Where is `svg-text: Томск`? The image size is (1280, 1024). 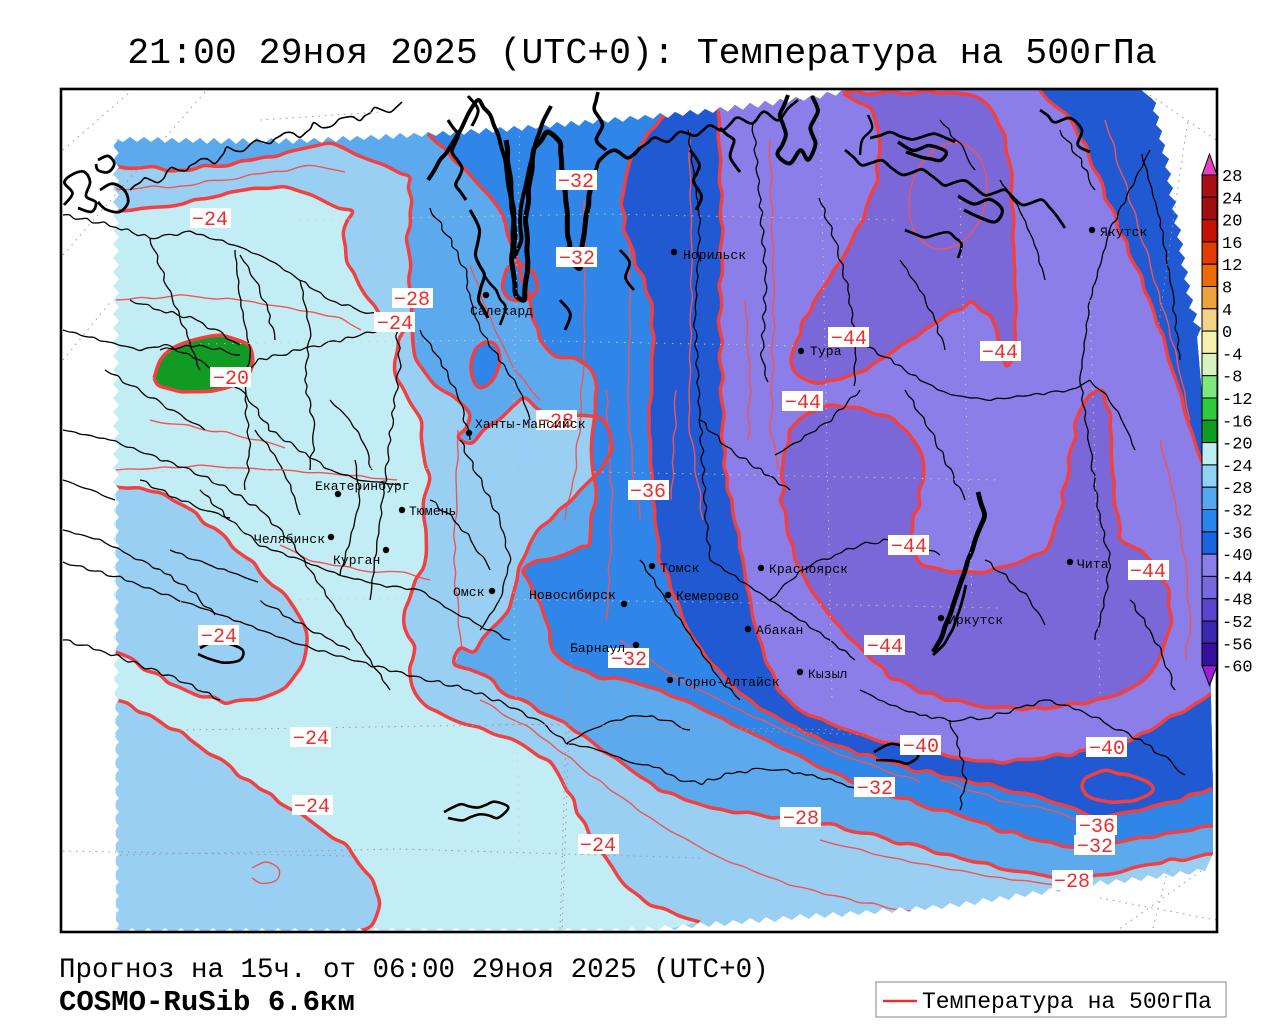
svg-text: Томск is located at coordinates (680, 568).